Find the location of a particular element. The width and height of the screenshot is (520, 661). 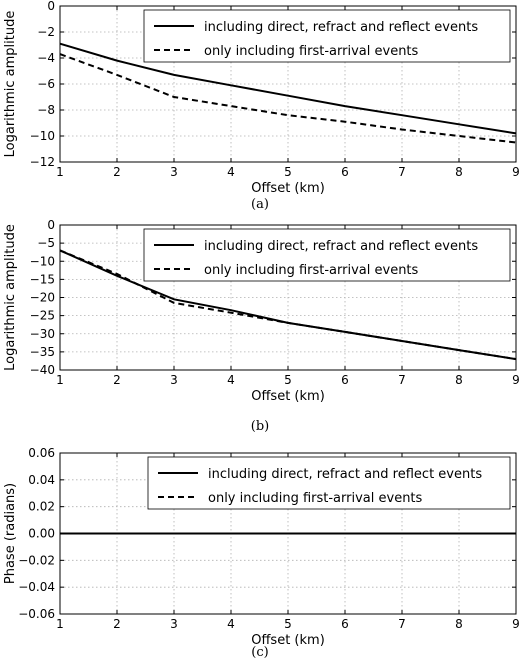

series-line-all-events is located at coordinates (288, 88).